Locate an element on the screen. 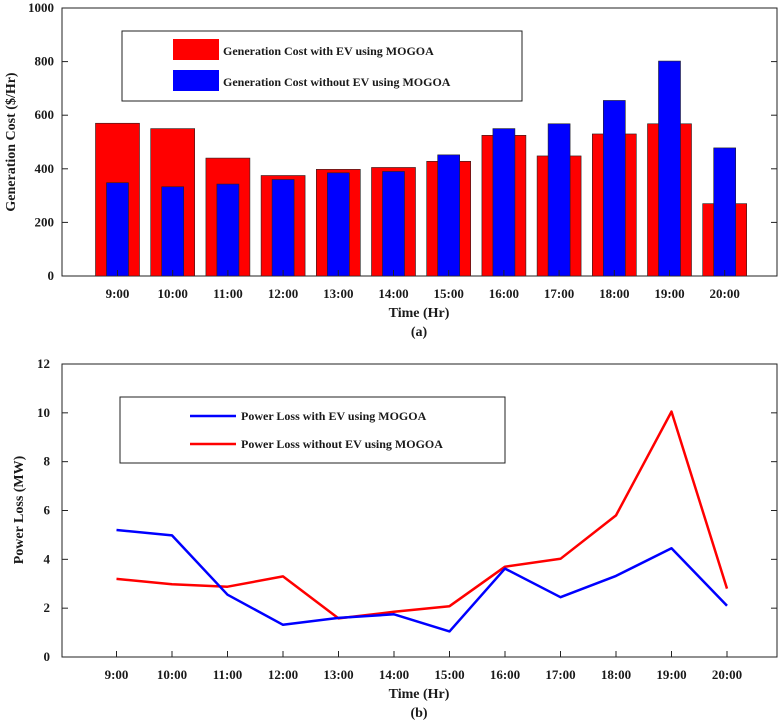 The width and height of the screenshot is (782, 724). legend-label-with-ev: Generation Cost with EV using MOGOA is located at coordinates (328, 51).